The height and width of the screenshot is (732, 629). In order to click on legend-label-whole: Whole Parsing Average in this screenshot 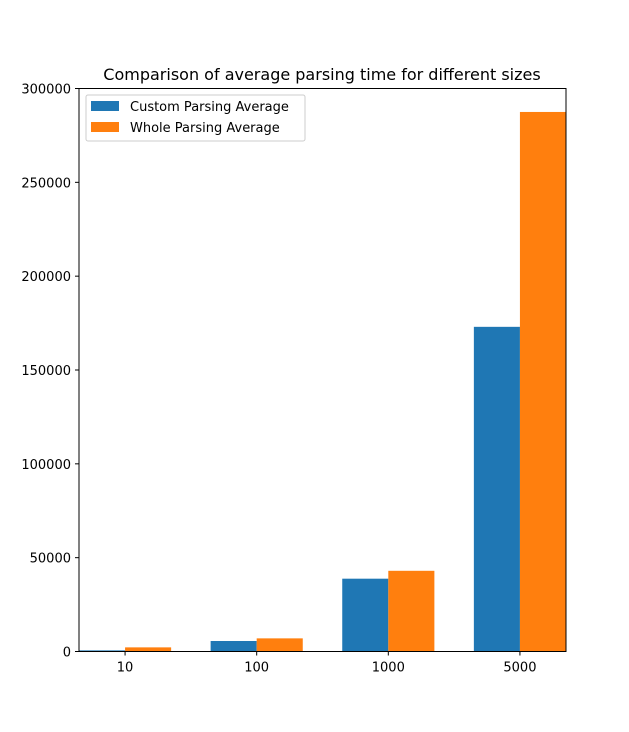, I will do `click(205, 128)`.